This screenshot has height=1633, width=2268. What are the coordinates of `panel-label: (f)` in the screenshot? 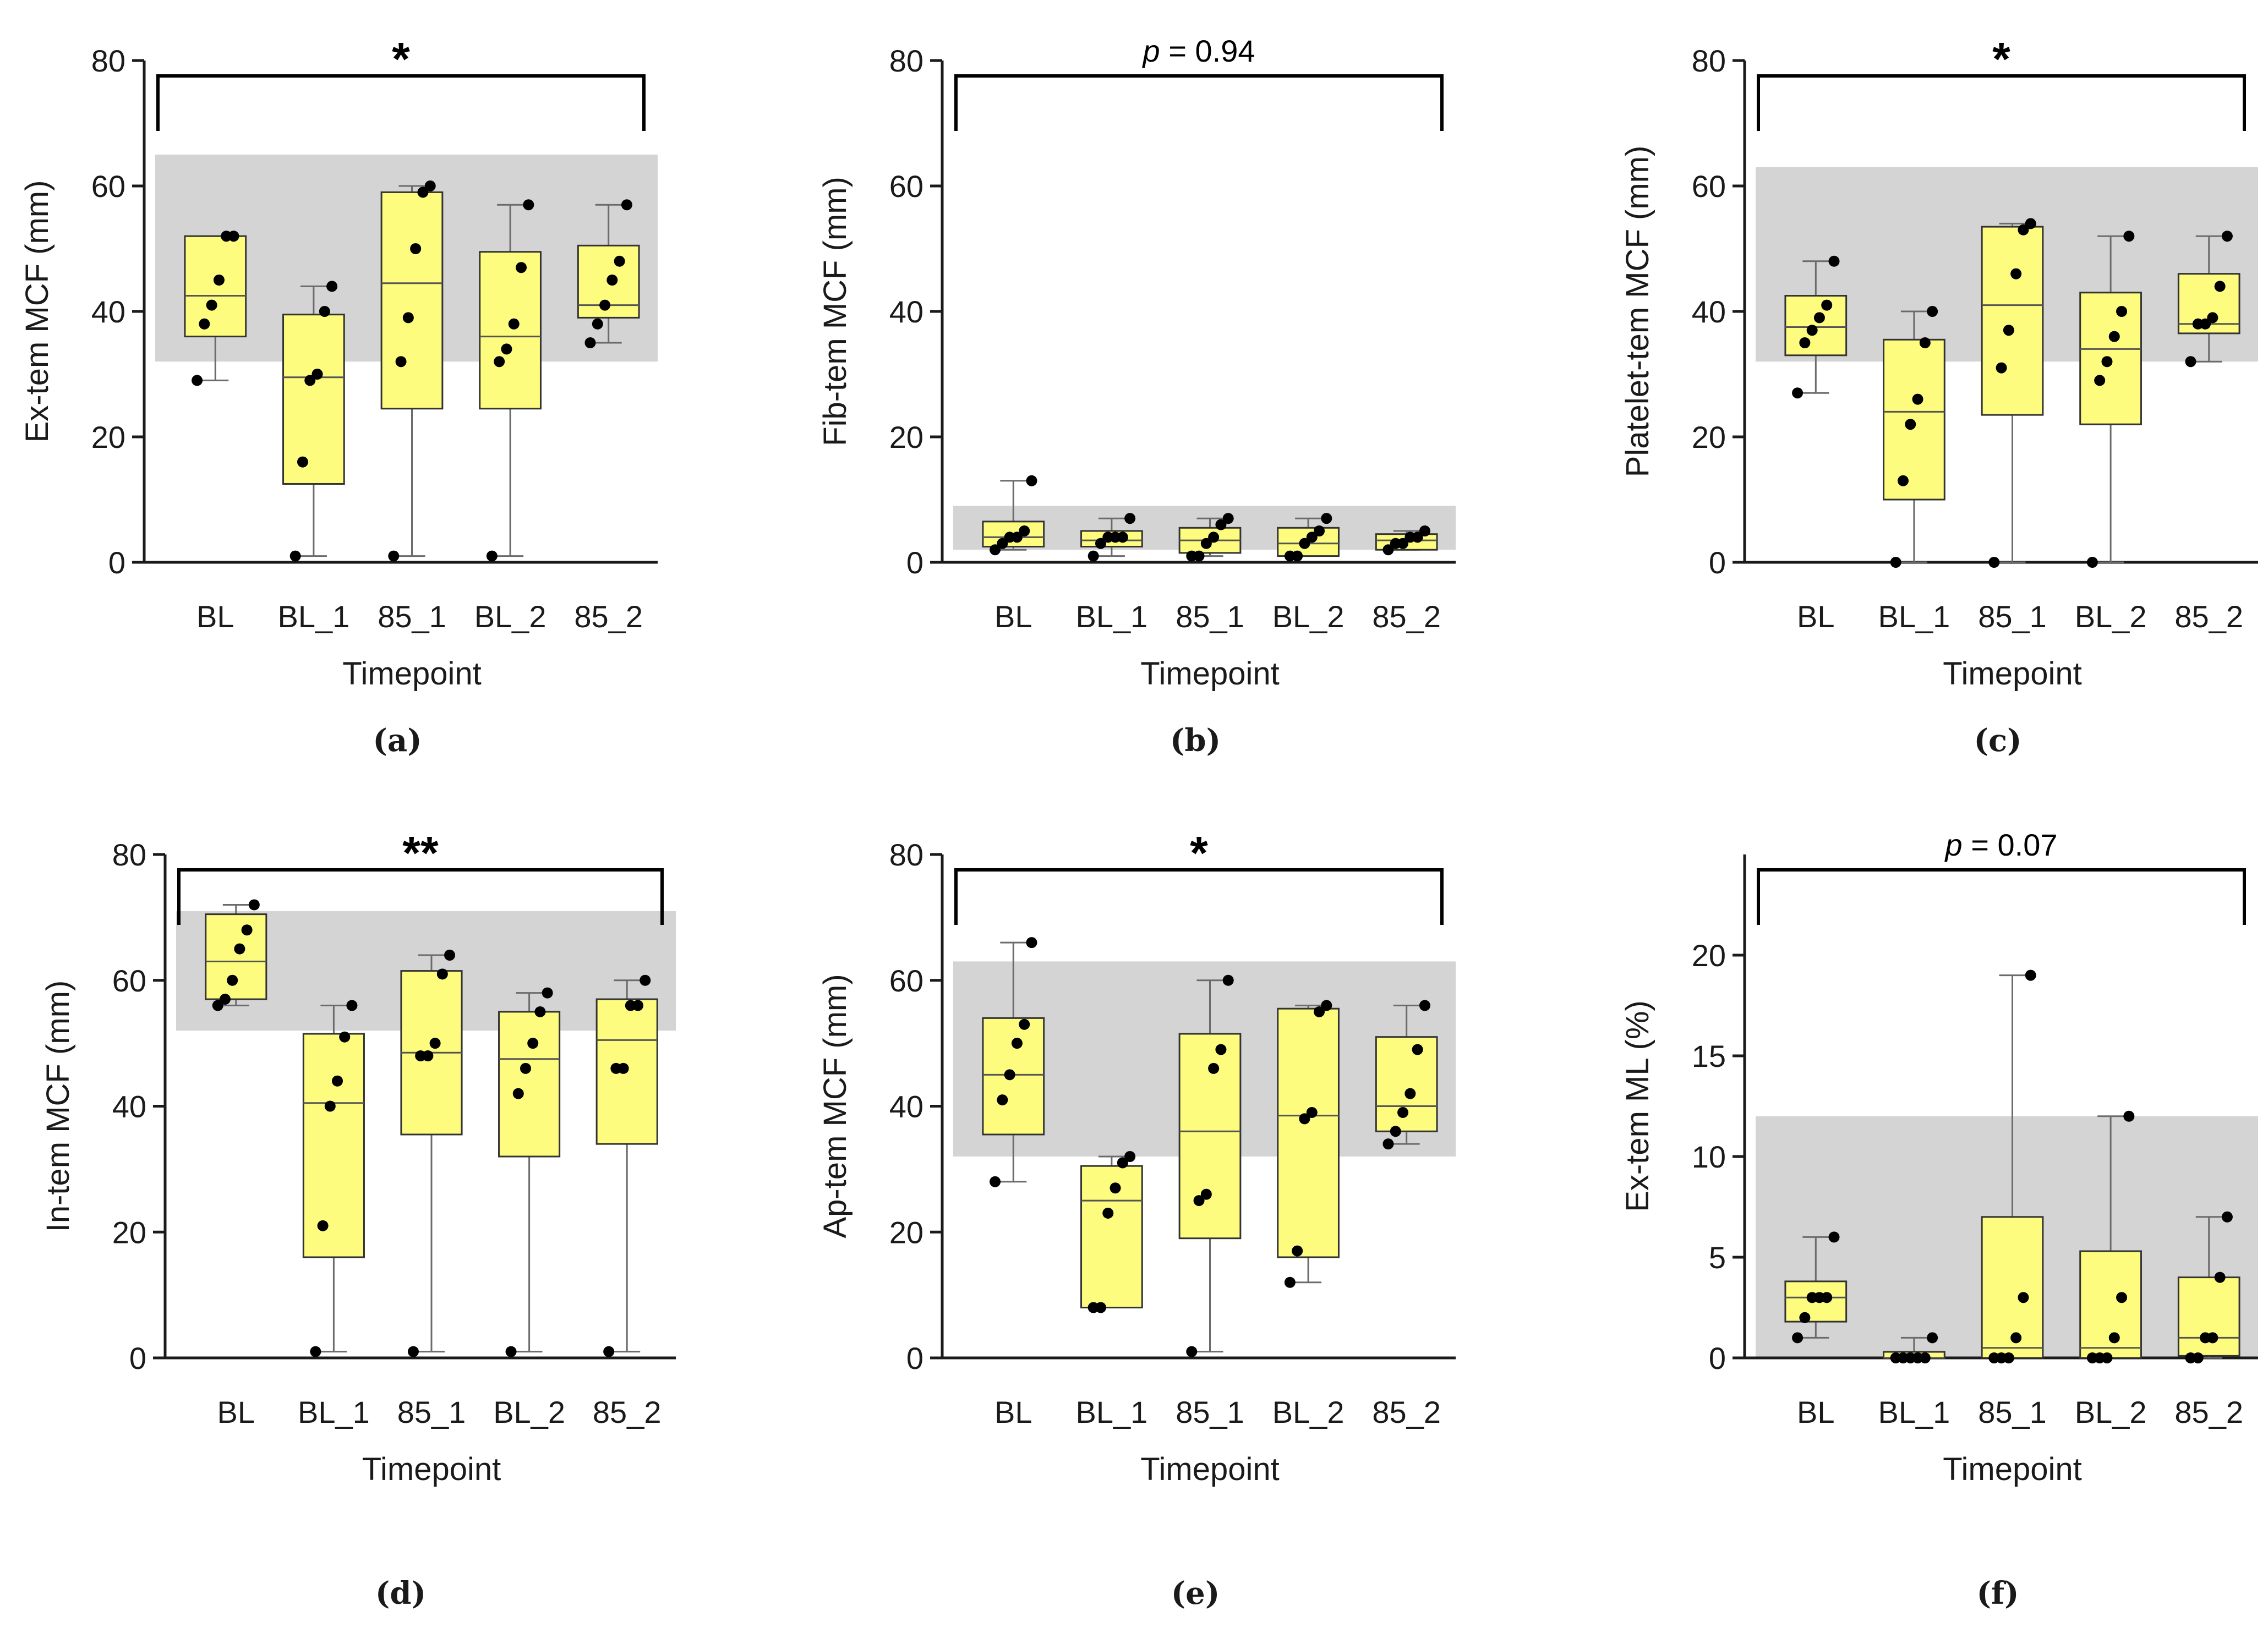 It's located at (1997, 1593).